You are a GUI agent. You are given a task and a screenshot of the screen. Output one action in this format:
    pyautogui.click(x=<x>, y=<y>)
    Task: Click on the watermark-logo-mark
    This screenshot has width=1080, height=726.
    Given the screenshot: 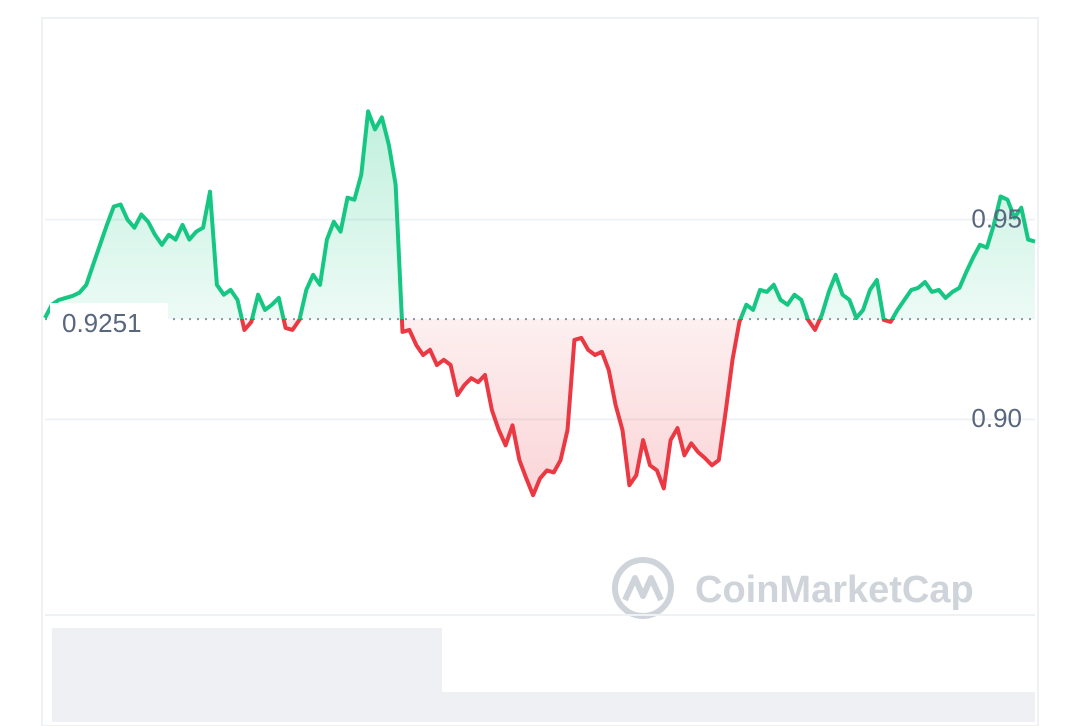 What is the action you would take?
    pyautogui.click(x=643, y=588)
    